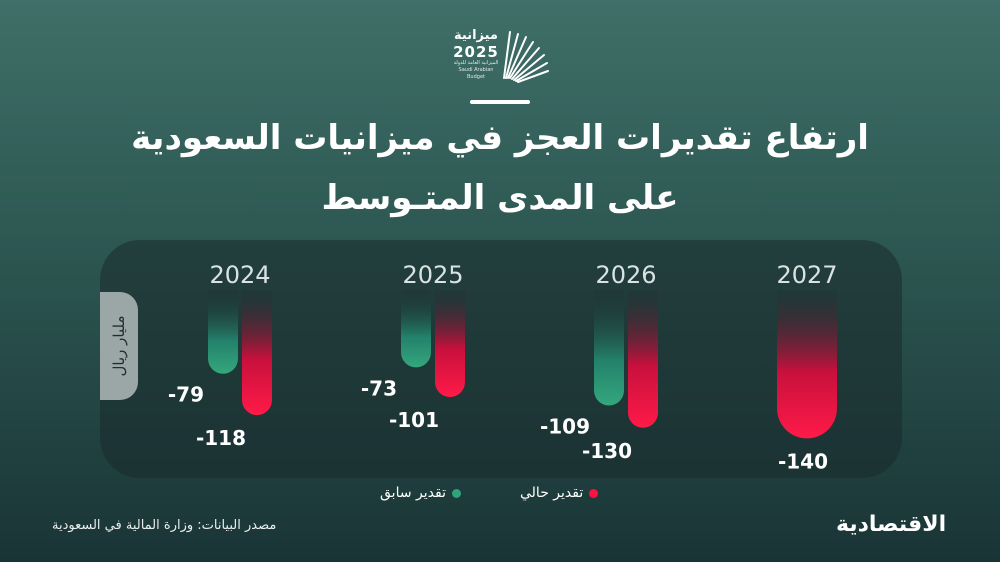 The image size is (1000, 562). What do you see at coordinates (500, 102) in the screenshot?
I see `title-divider` at bounding box center [500, 102].